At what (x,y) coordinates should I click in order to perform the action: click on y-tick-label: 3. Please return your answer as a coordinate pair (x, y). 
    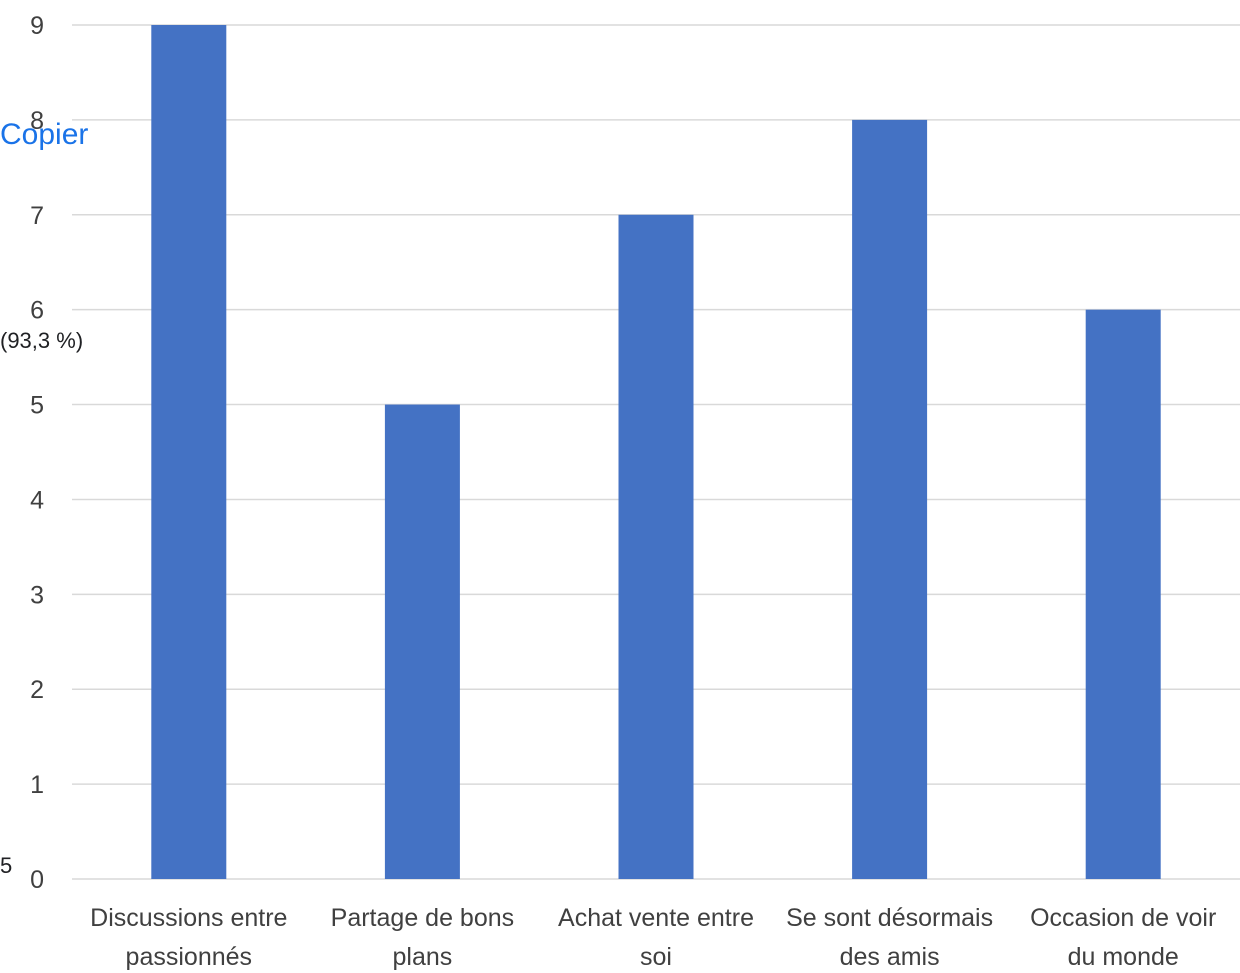
    Looking at the image, I should click on (37, 595).